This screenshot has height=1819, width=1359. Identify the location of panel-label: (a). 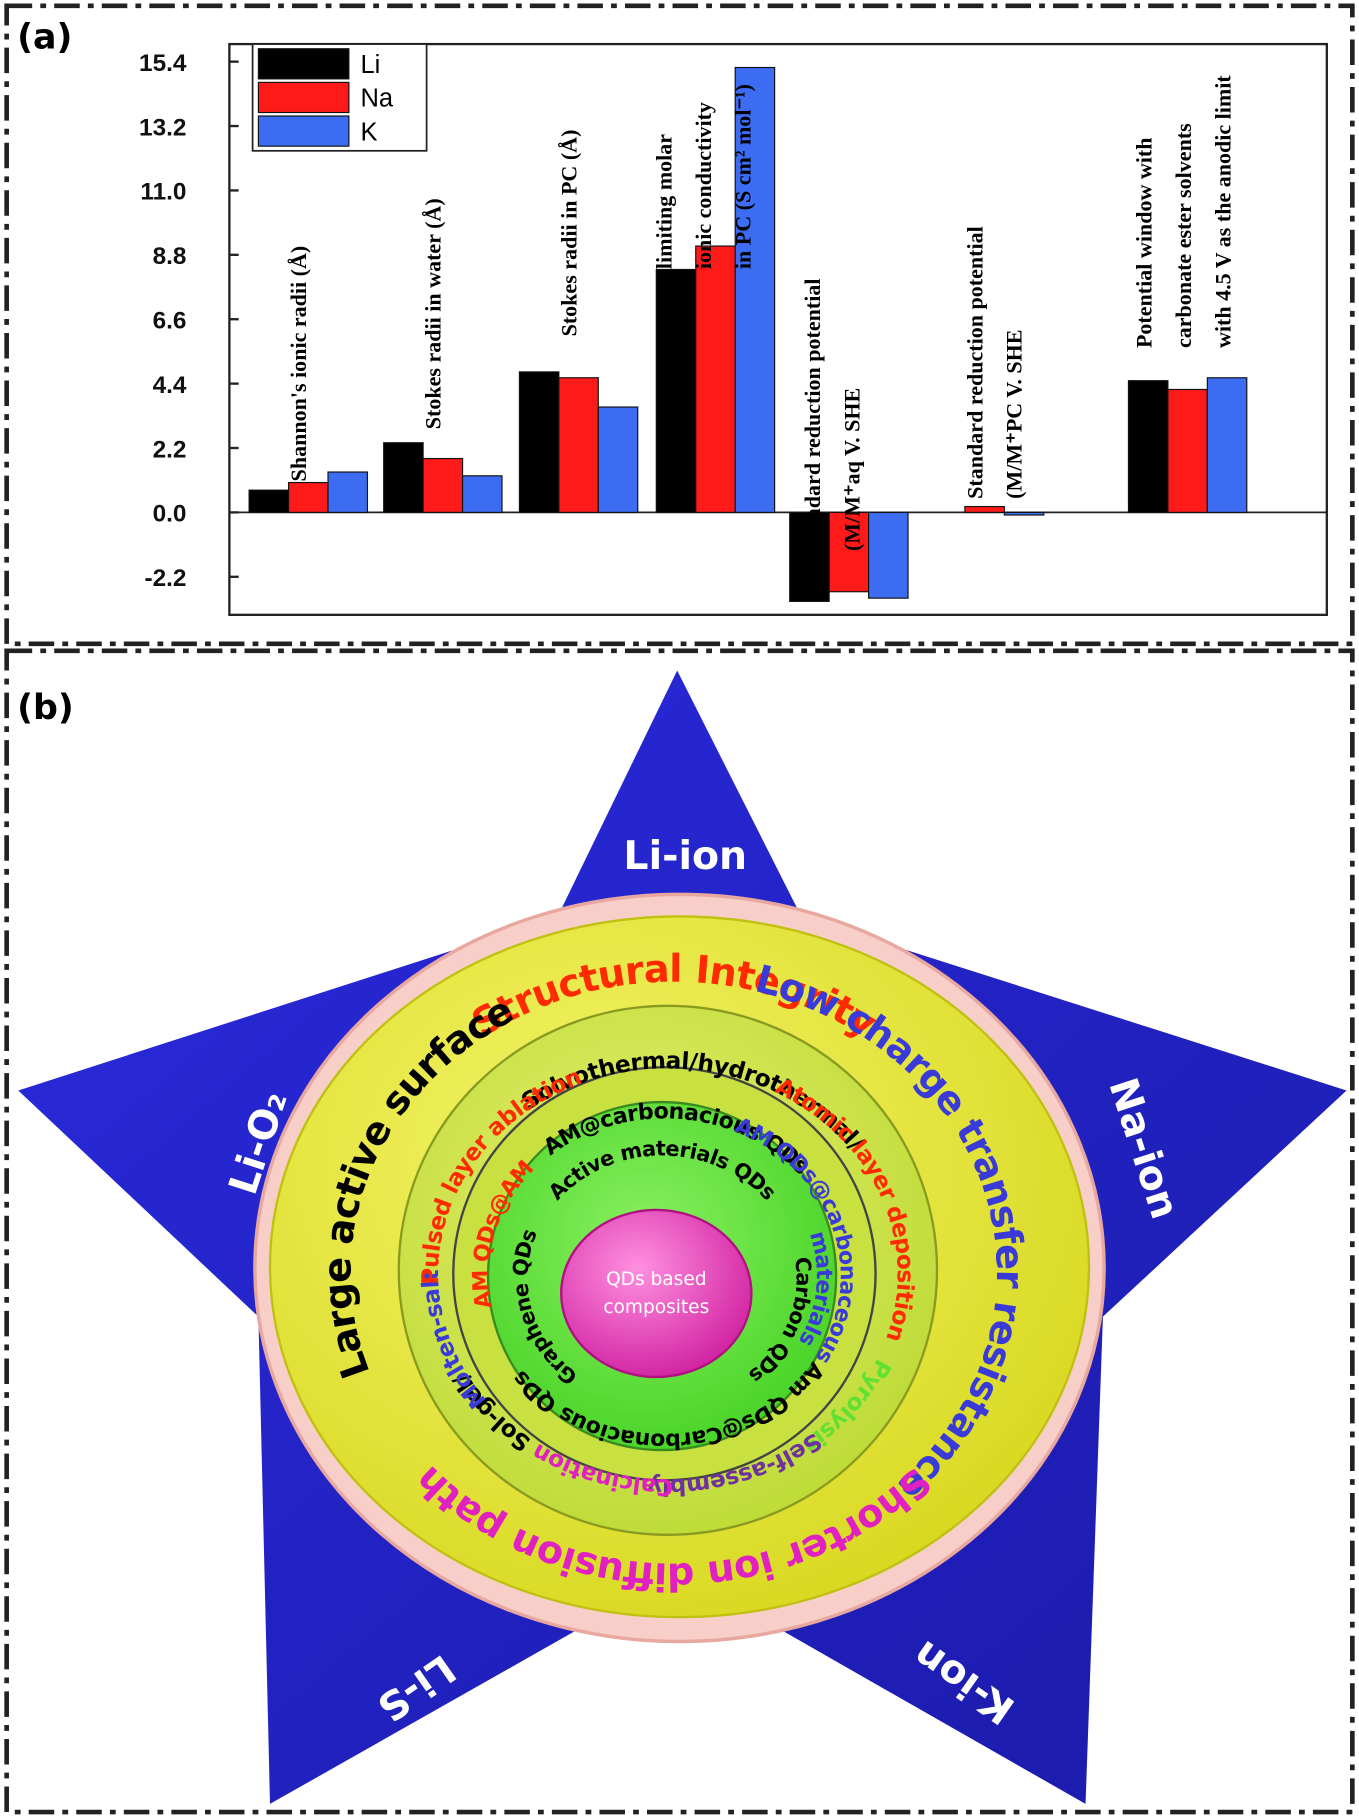
(44, 38).